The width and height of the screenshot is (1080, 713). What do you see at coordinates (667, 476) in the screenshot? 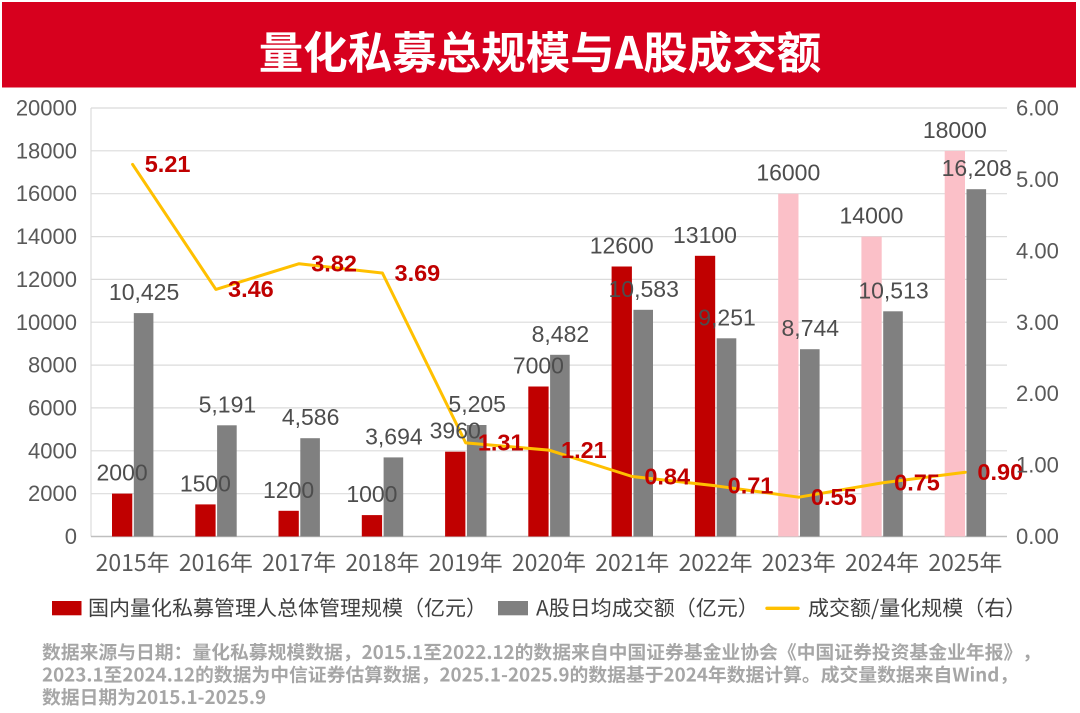
I see `svg-text: 0.84` at bounding box center [667, 476].